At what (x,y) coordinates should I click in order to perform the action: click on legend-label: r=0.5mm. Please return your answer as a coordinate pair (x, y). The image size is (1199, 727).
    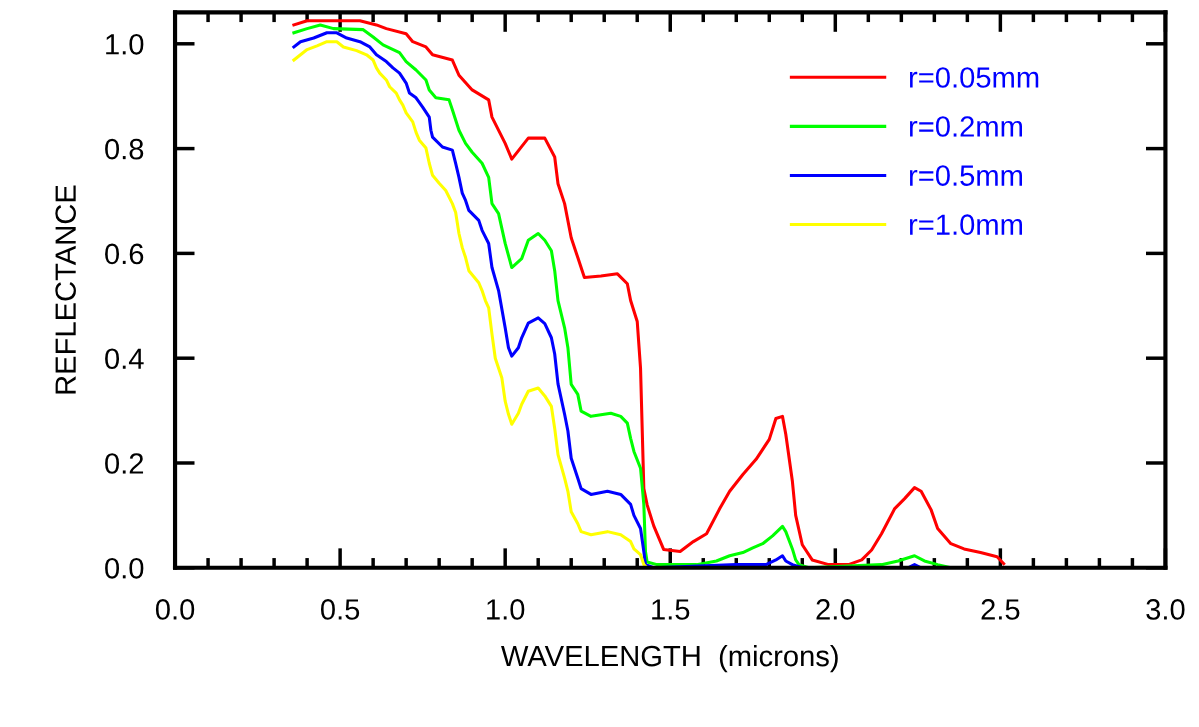
    Looking at the image, I should click on (965, 175).